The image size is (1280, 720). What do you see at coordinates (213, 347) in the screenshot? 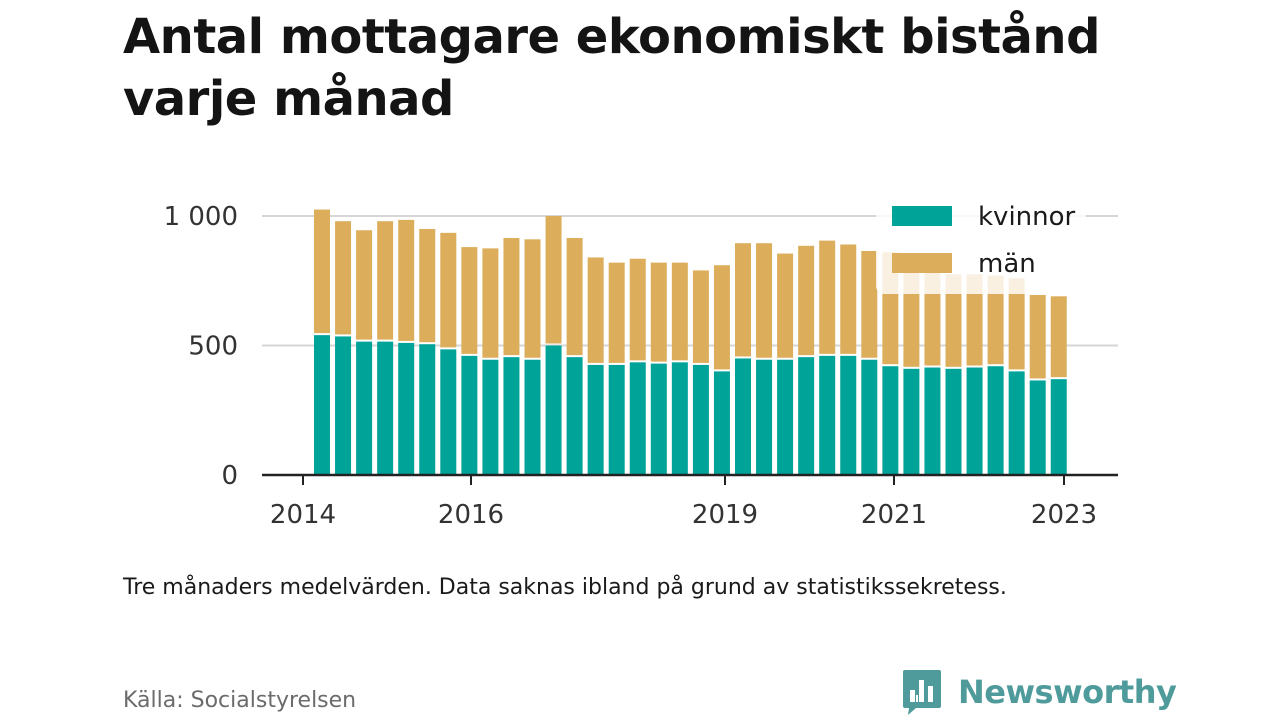
I see `y-tick-label: 500` at bounding box center [213, 347].